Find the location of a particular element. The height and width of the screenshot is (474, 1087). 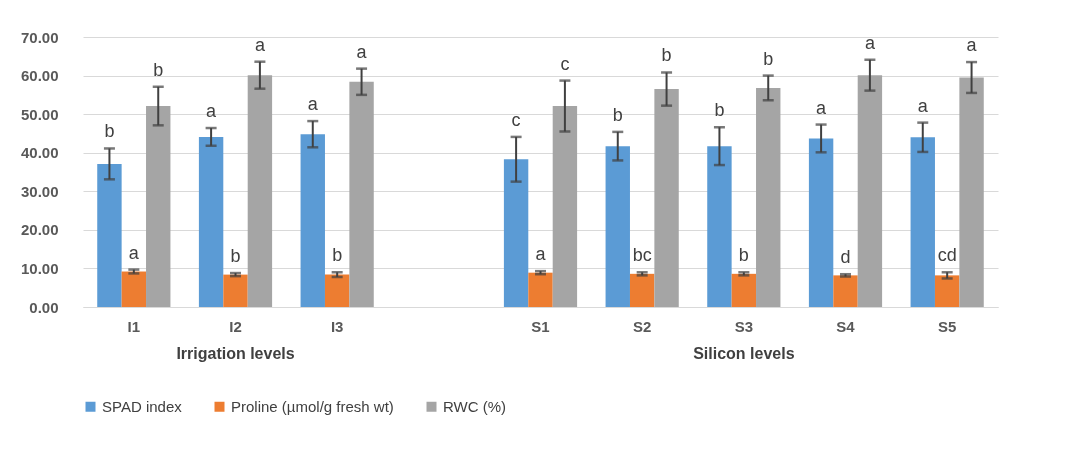

y-tick-label: 50.00 is located at coordinates (39, 114).